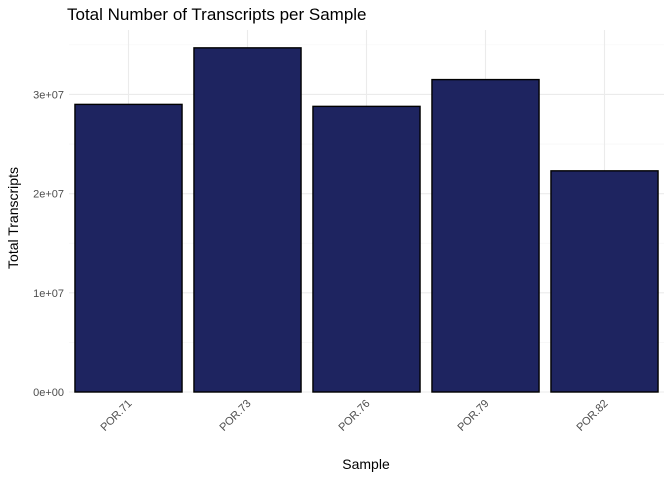 This screenshot has height=480, width=672. What do you see at coordinates (235, 416) in the screenshot?
I see `x-tick-label: POR.73` at bounding box center [235, 416].